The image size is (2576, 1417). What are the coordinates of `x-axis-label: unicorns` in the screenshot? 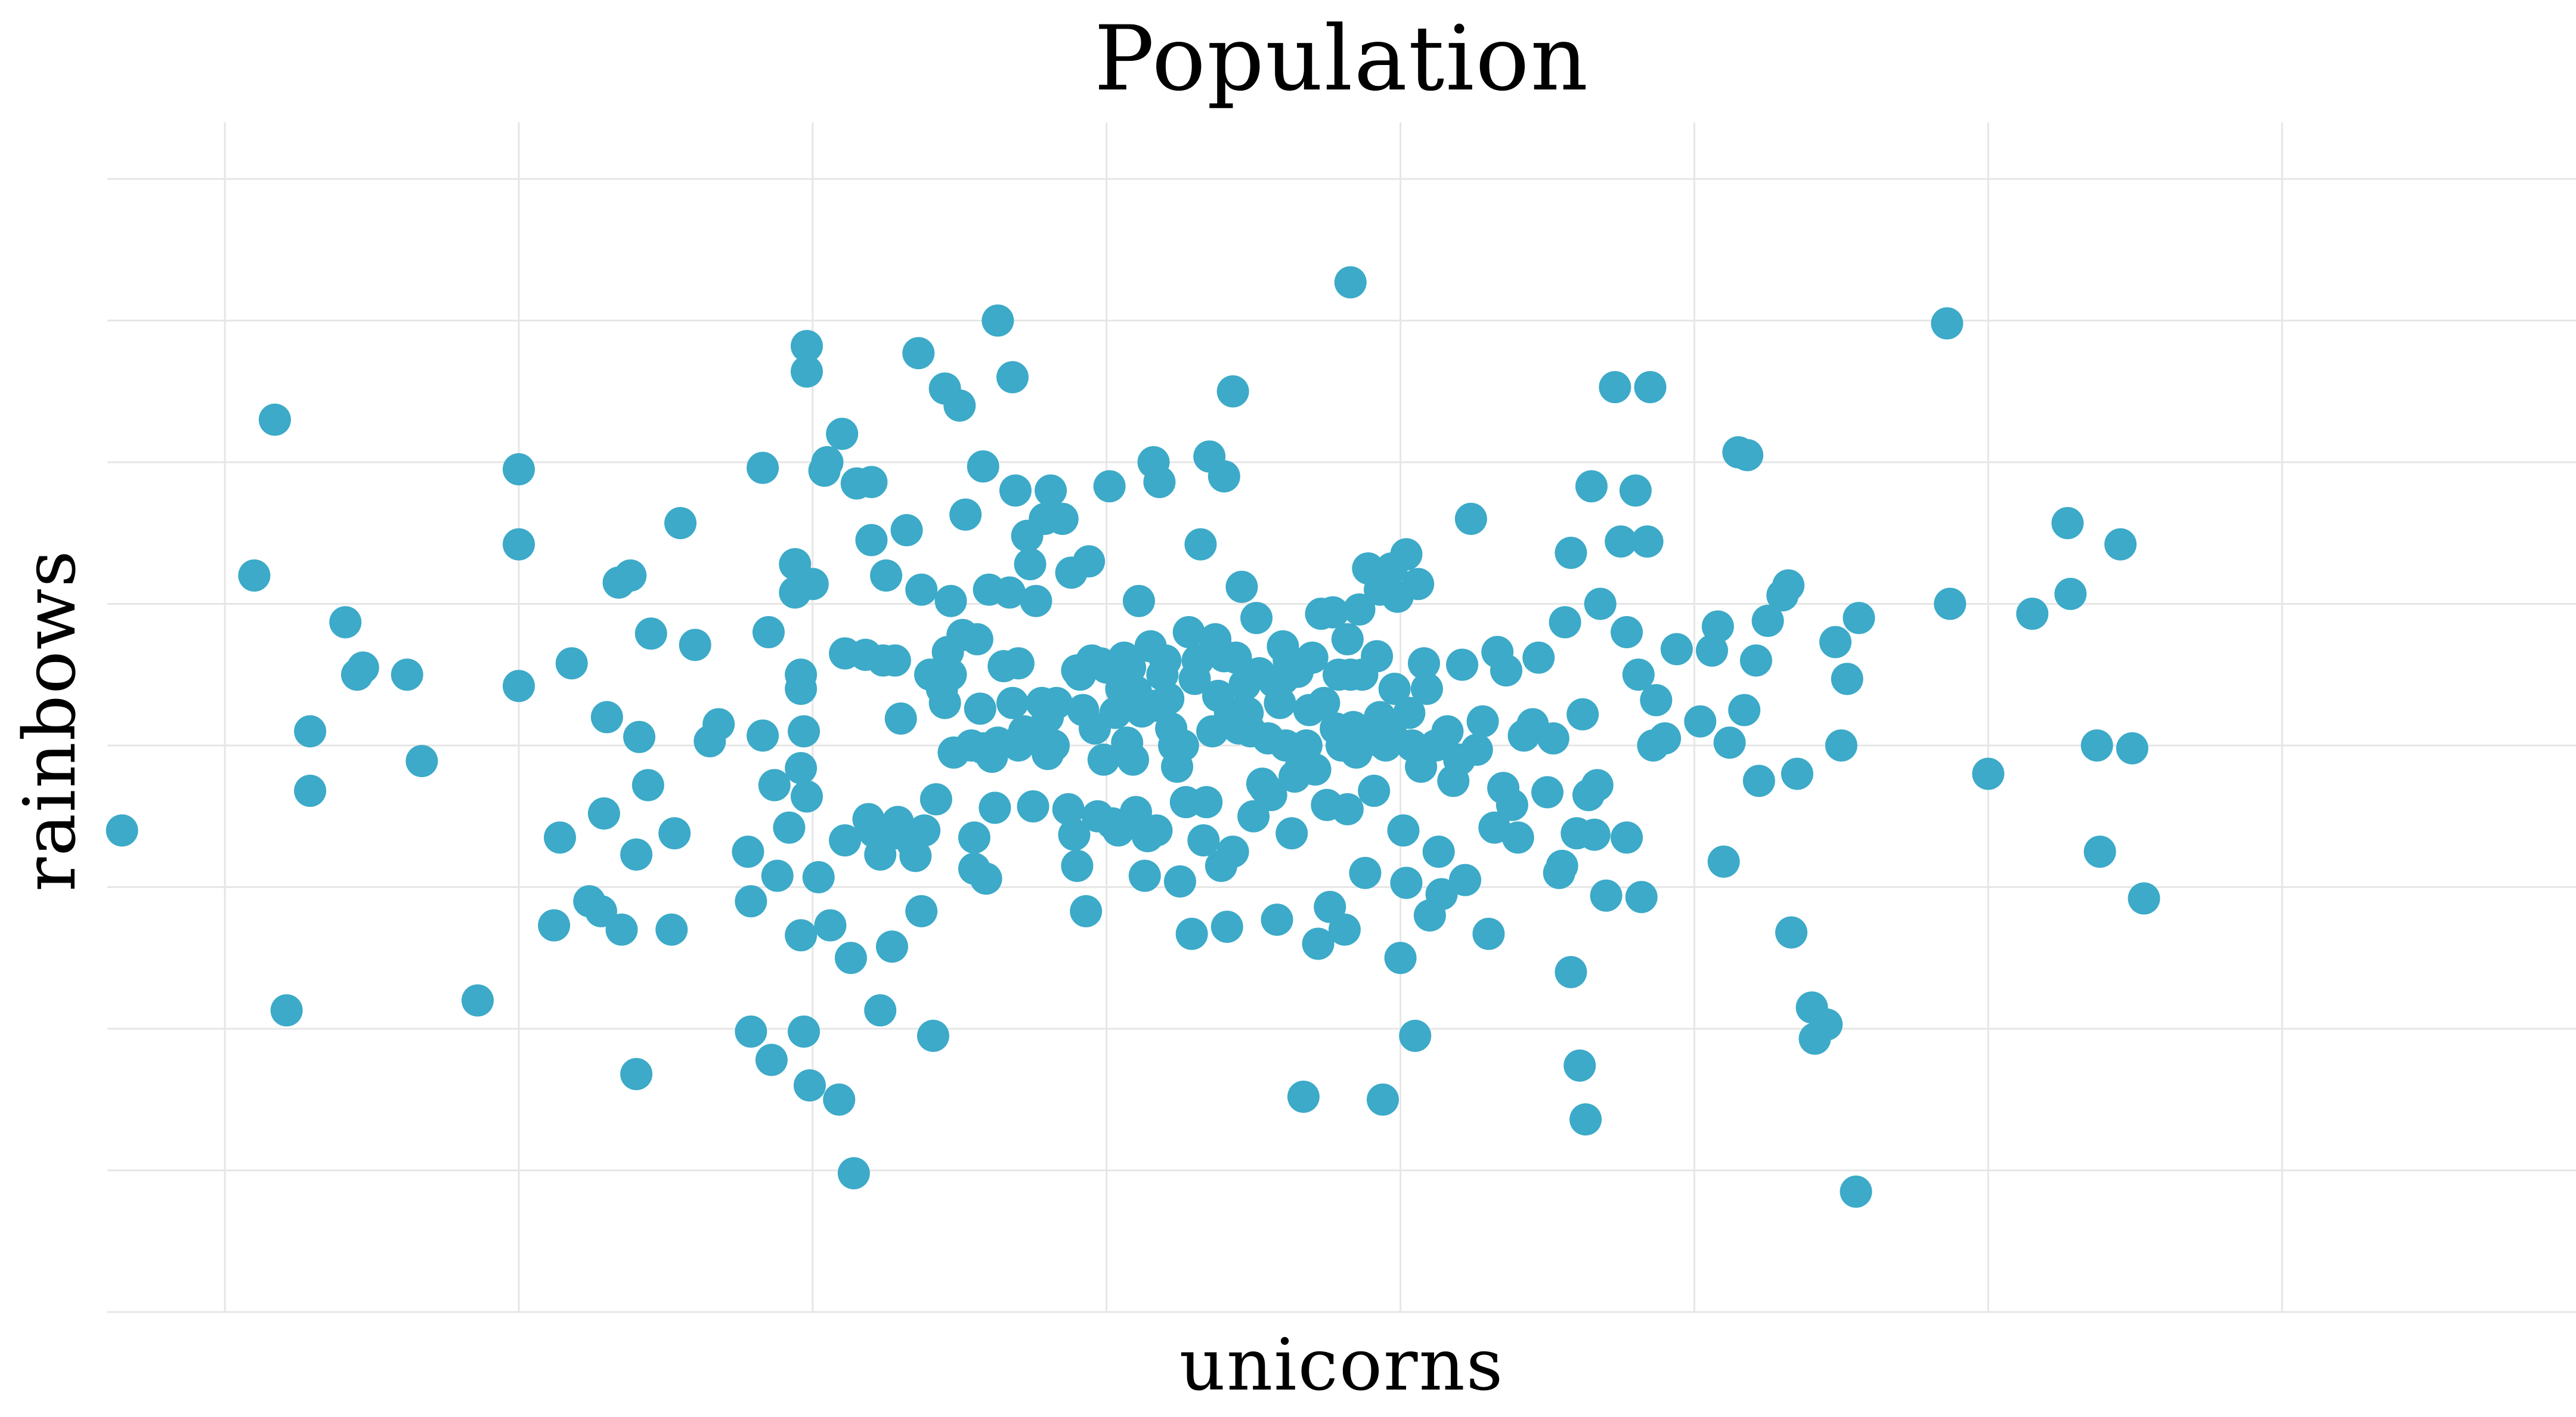 It's located at (1342, 1365).